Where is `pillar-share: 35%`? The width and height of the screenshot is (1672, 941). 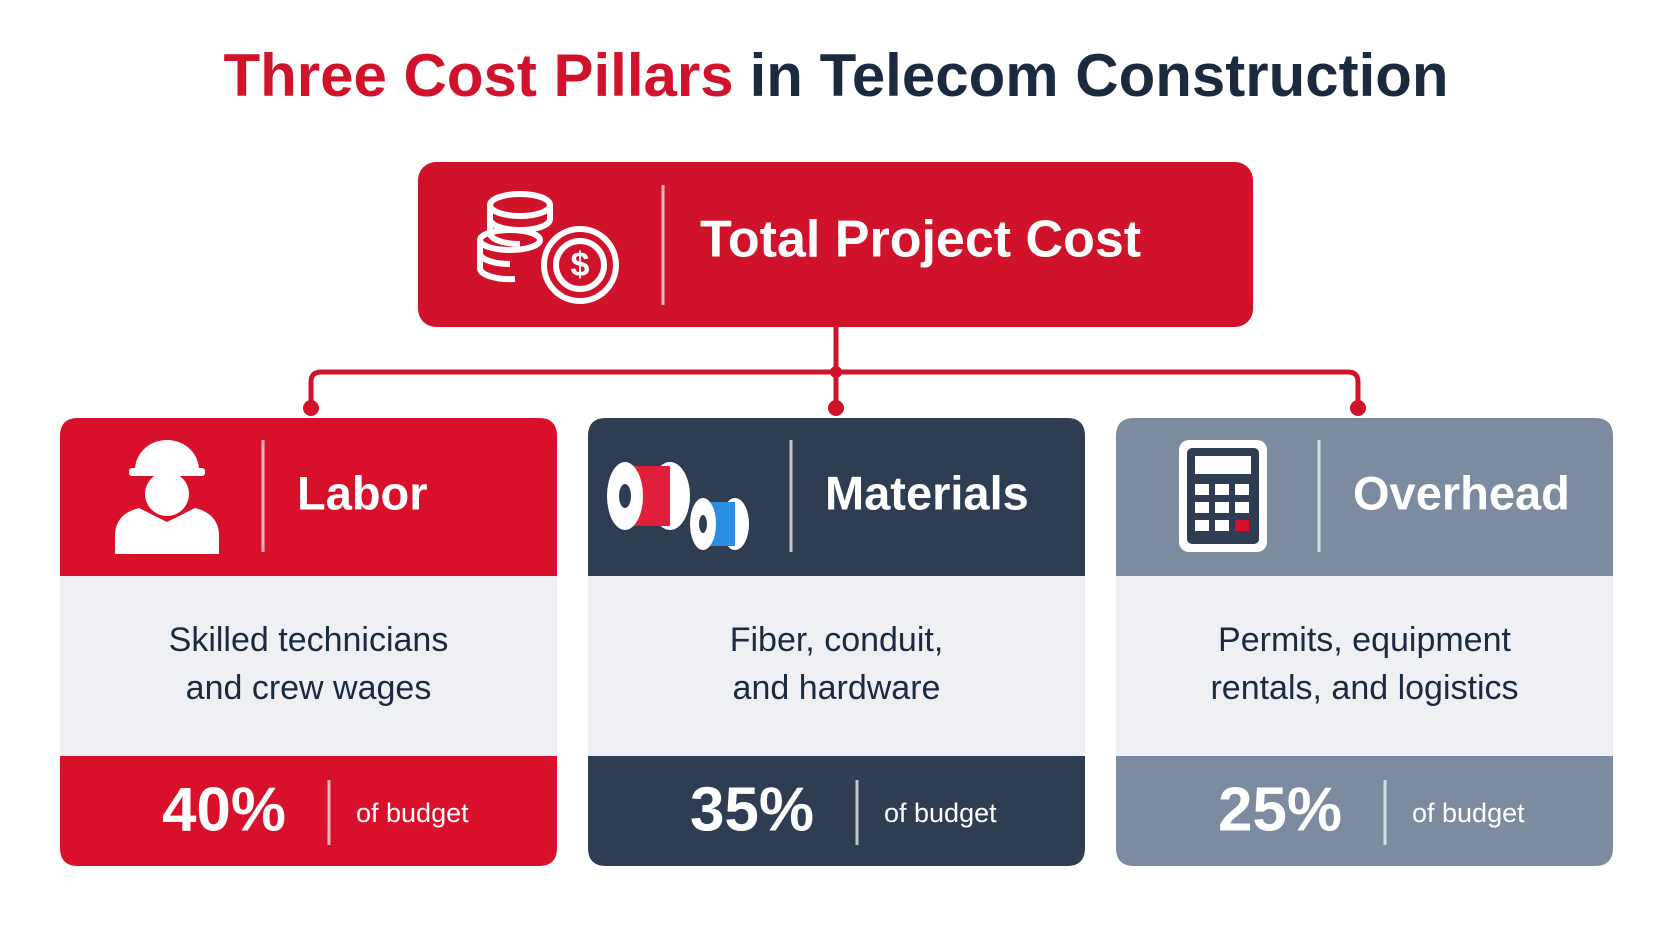 pillar-share: 35% is located at coordinates (752, 809).